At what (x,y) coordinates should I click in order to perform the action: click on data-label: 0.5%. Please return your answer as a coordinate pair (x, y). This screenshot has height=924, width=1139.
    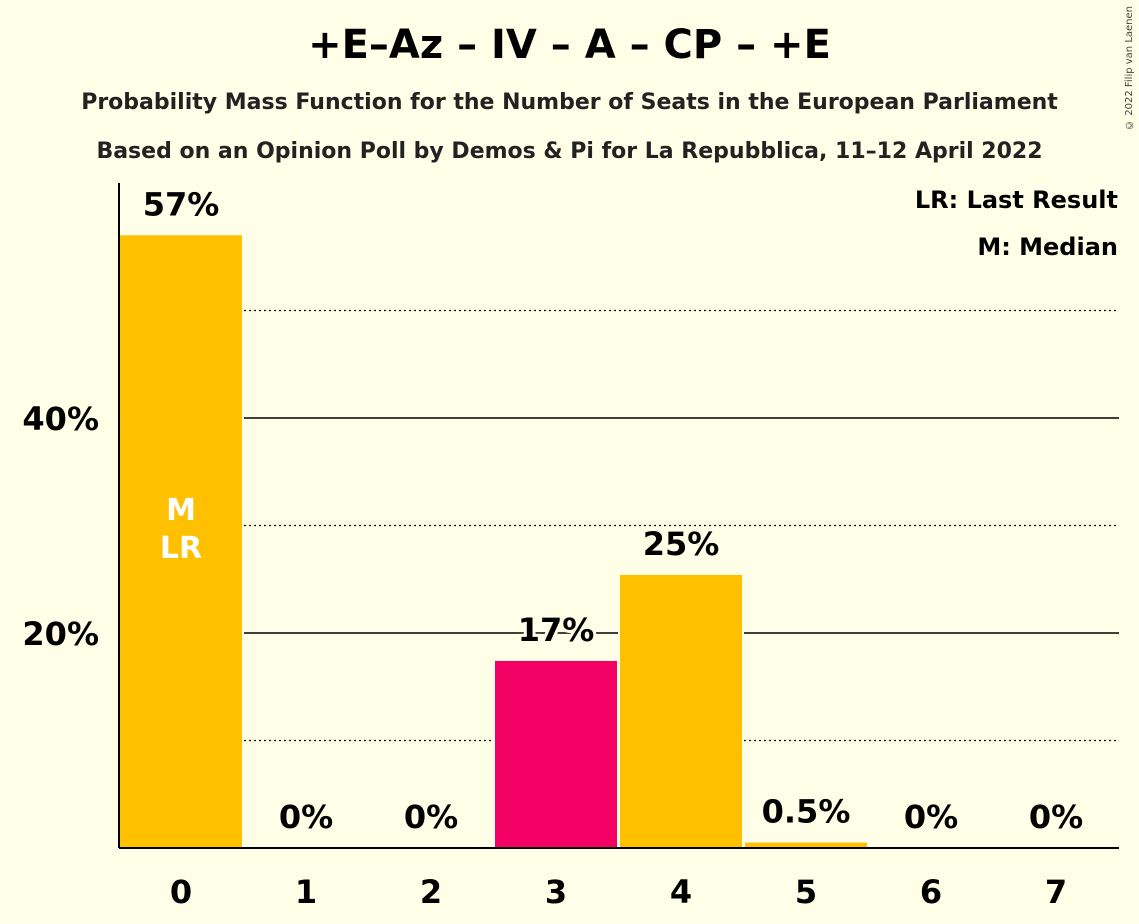
    Looking at the image, I should click on (806, 812).